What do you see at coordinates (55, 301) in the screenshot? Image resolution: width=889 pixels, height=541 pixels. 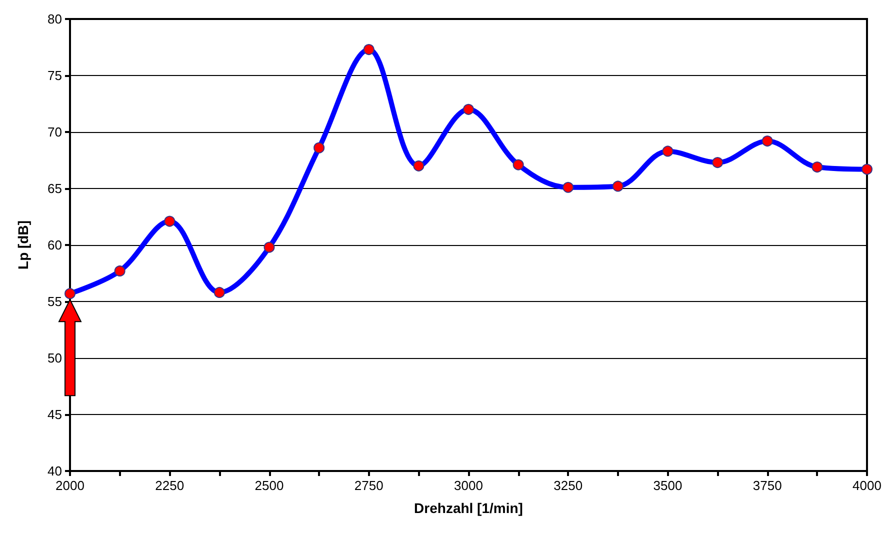 I see `y-tick-label: 55` at bounding box center [55, 301].